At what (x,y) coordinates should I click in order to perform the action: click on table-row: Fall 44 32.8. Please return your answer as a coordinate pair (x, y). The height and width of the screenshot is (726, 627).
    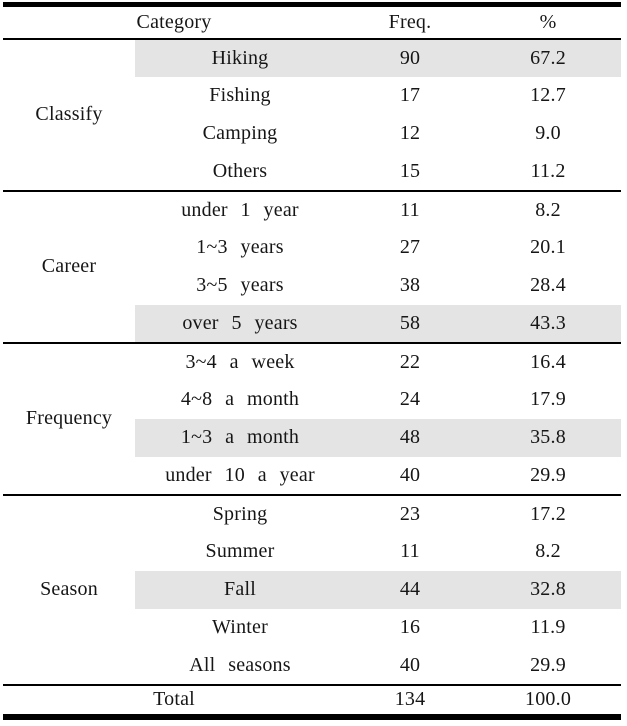
    Looking at the image, I should click on (312, 589).